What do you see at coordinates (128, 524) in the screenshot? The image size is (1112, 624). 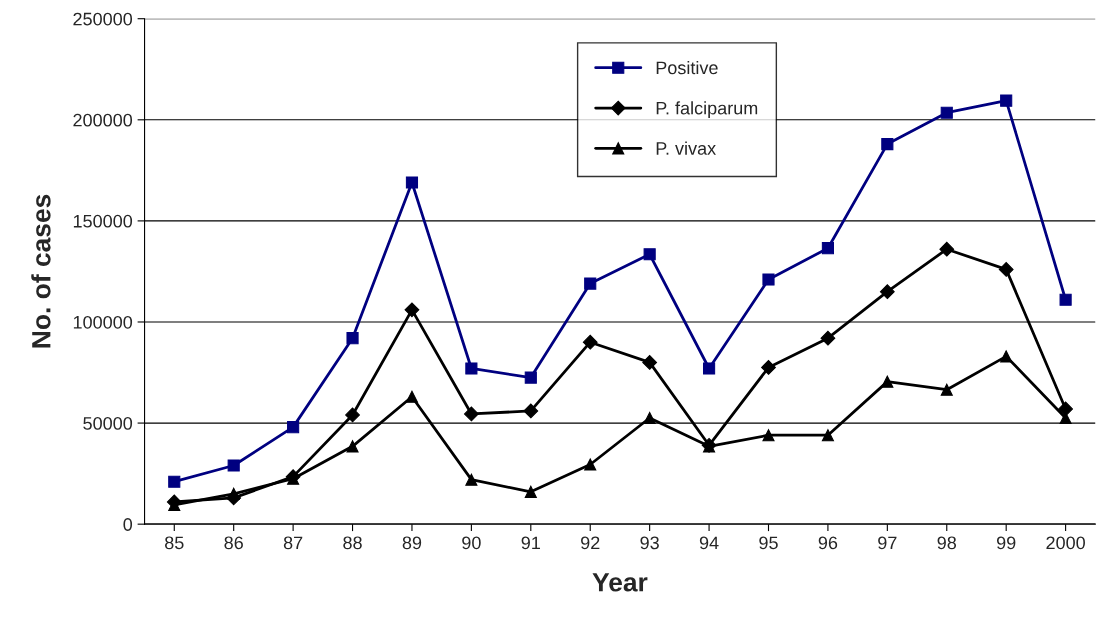 I see `y-tick-label: 0` at bounding box center [128, 524].